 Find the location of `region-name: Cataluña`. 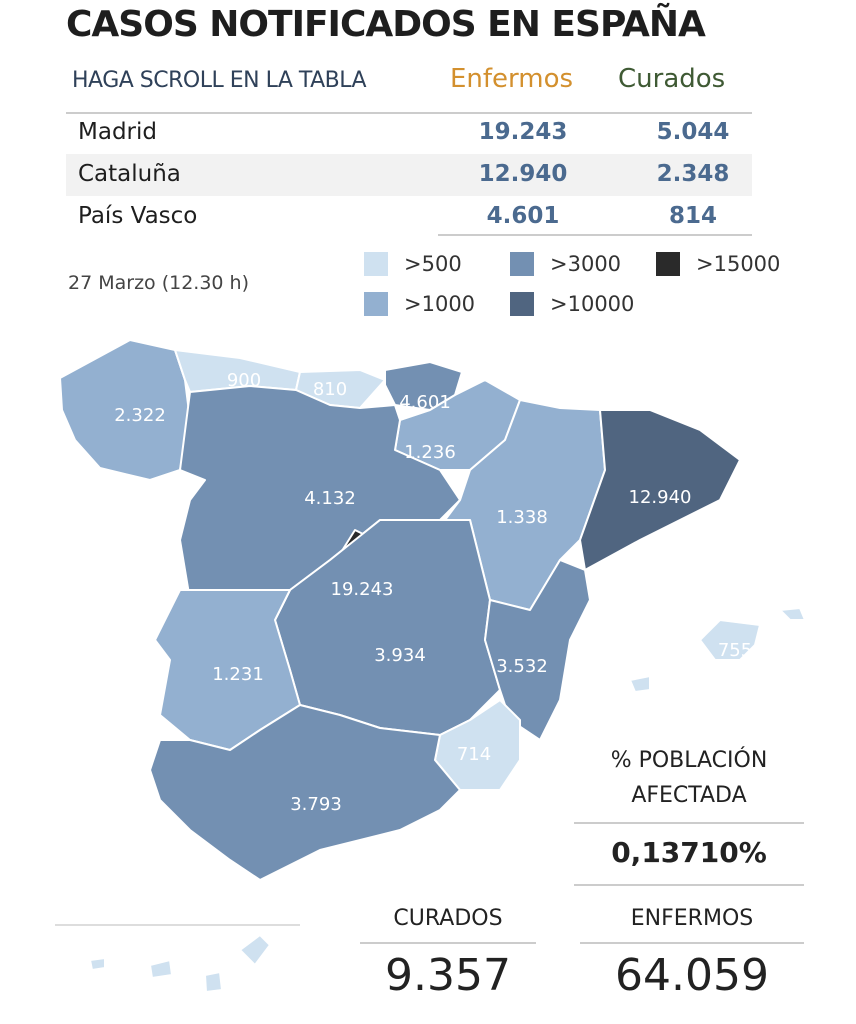

region-name: Cataluña is located at coordinates (129, 174).